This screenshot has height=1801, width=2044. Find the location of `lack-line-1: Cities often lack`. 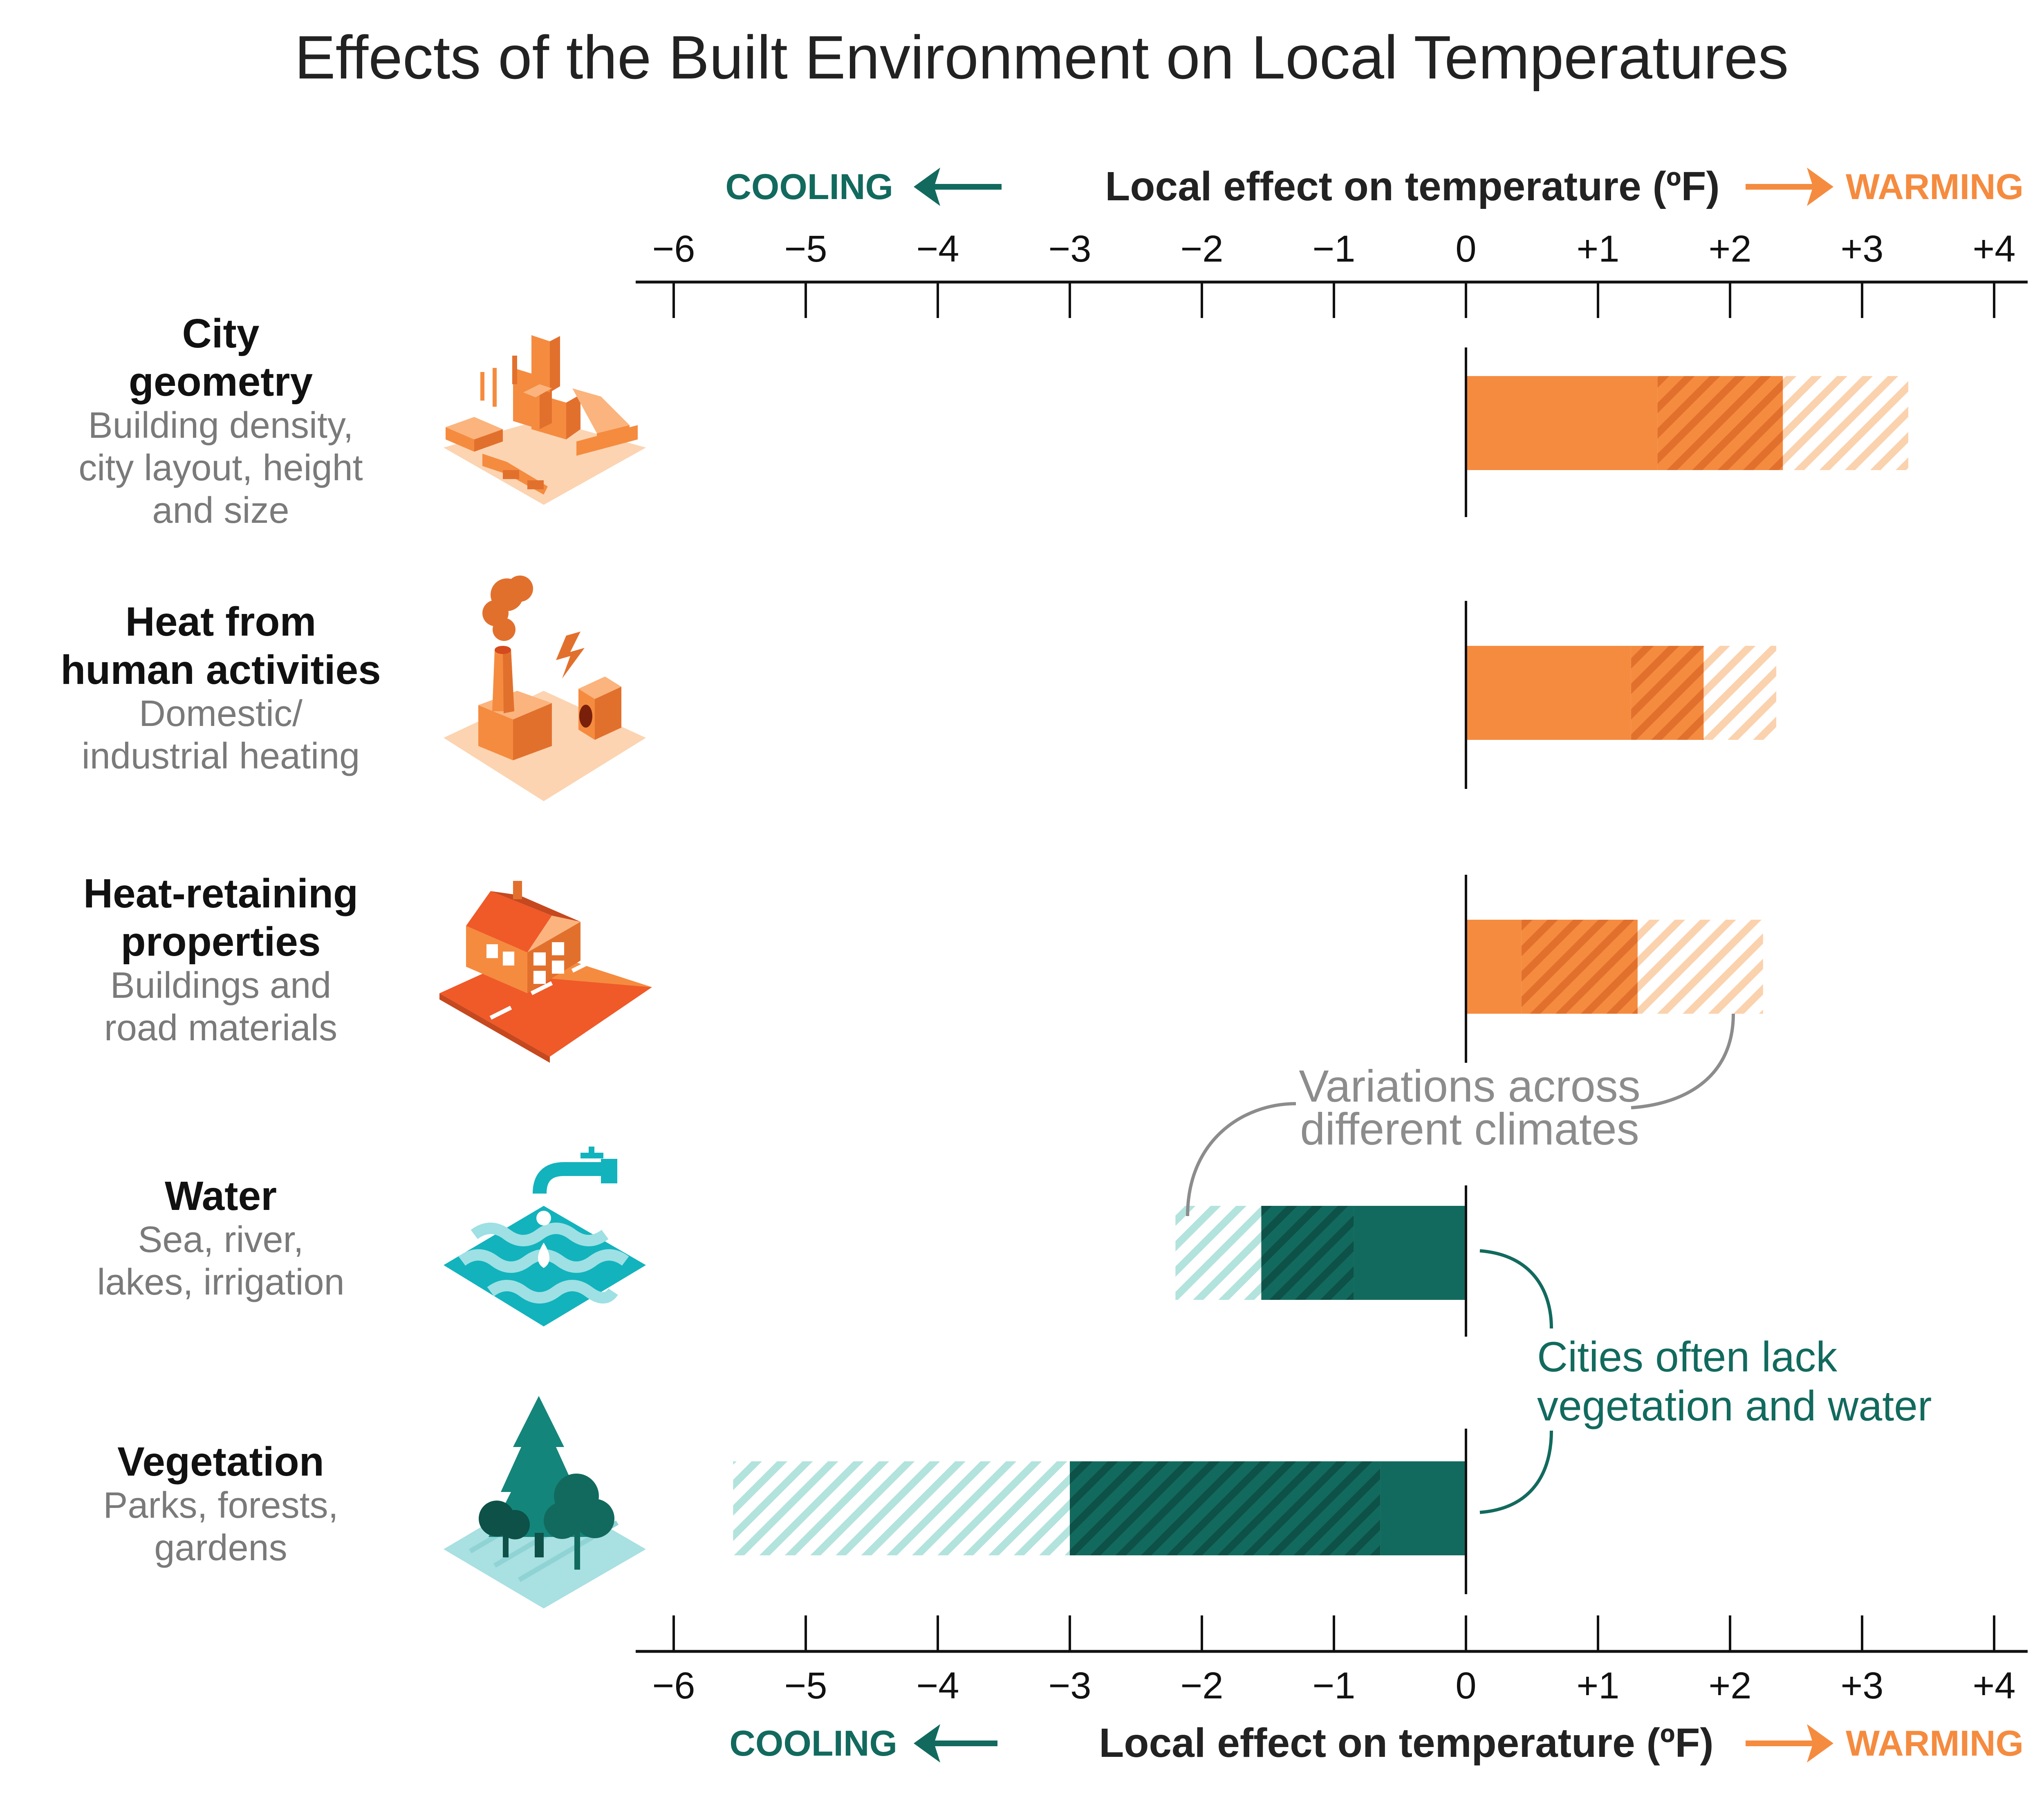

lack-line-1: Cities often lack is located at coordinates (1687, 1357).